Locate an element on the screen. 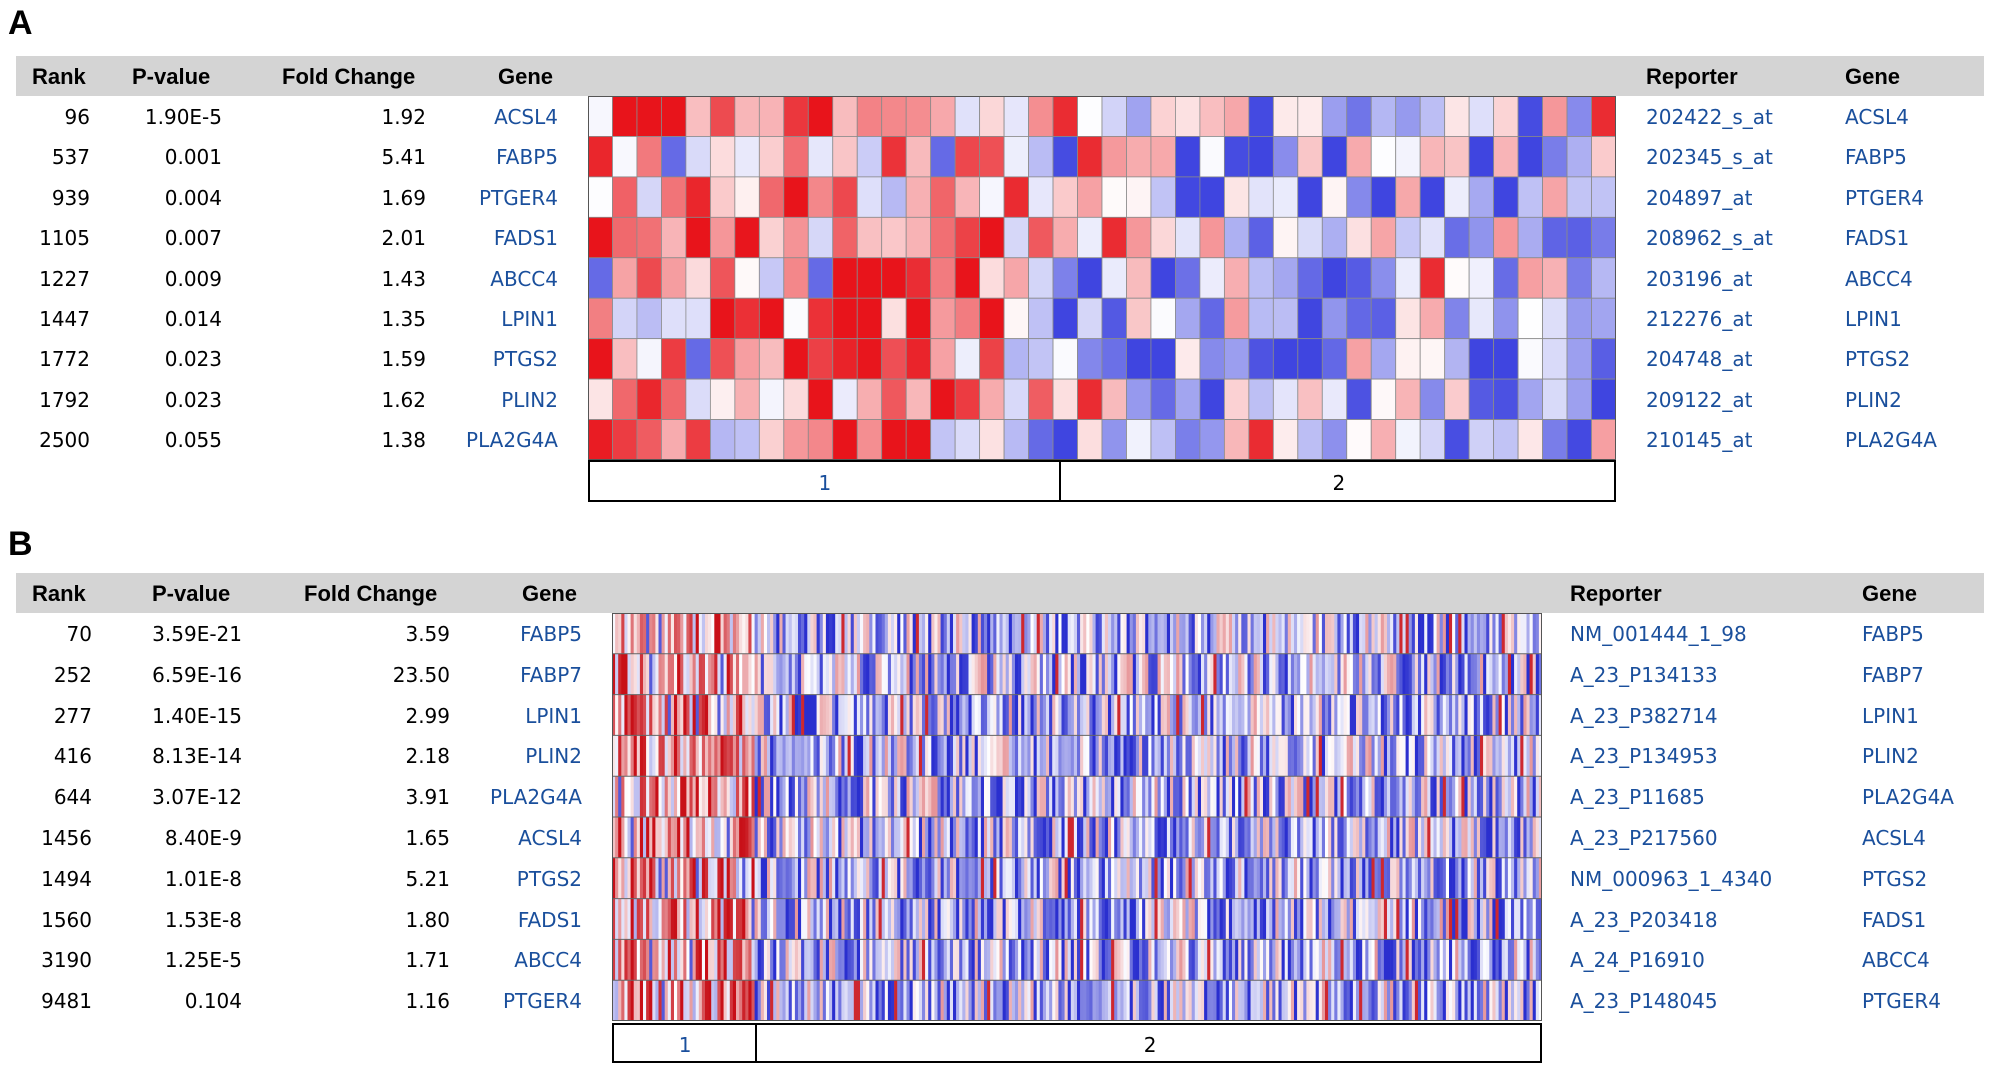  reporter-link: A_24_P16910 is located at coordinates (1637, 960).